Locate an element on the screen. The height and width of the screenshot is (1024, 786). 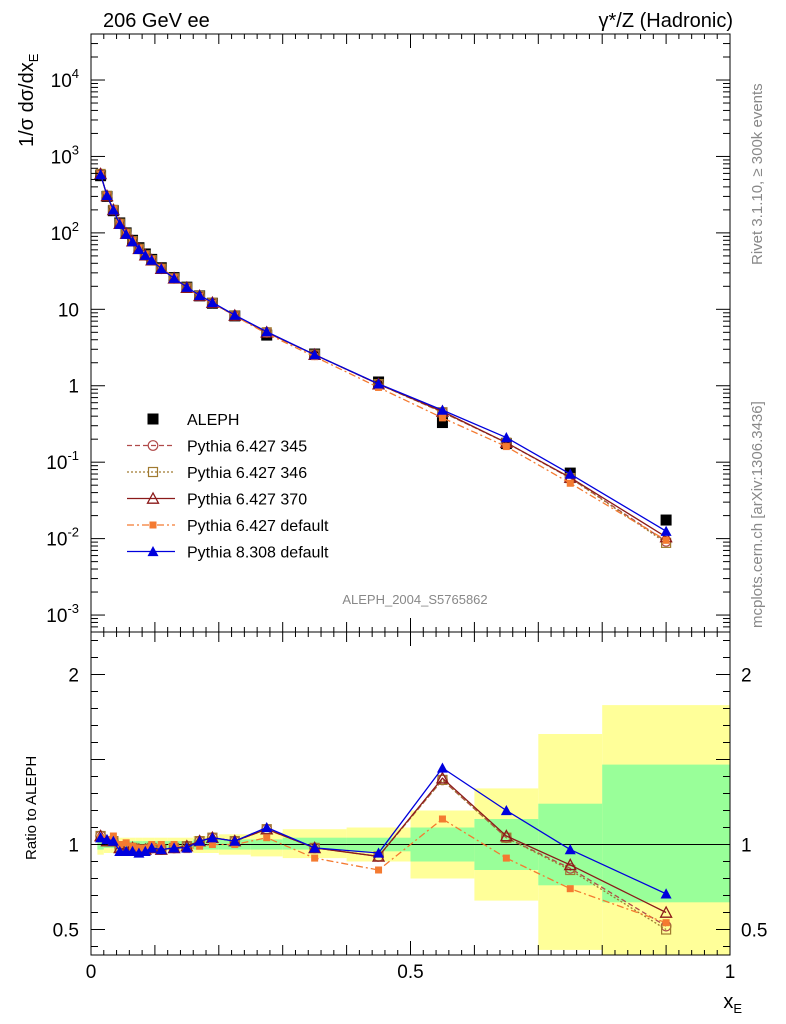
mcplots-credit-label: mcplots.cern.ch [arXiv:1306.3436] is located at coordinates (757, 514).